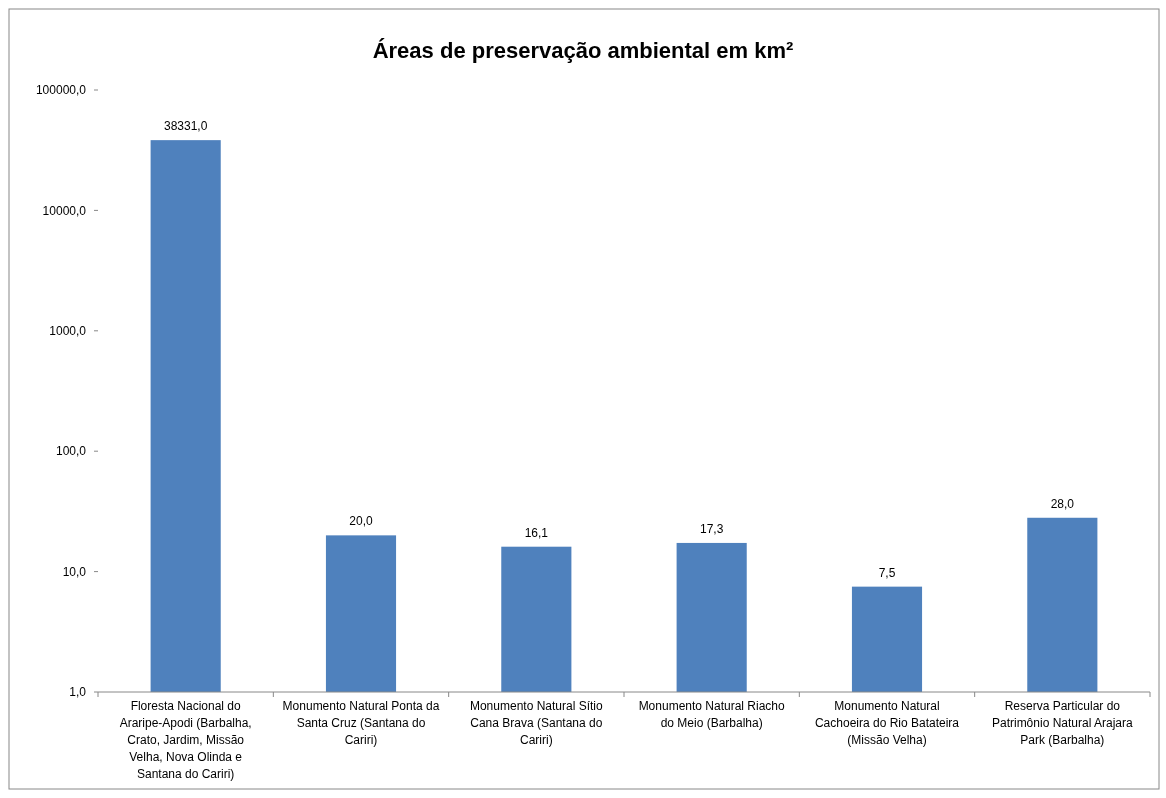 This screenshot has height=798, width=1166. Describe the element at coordinates (711, 528) in the screenshot. I see `data-label: 17,3` at that location.